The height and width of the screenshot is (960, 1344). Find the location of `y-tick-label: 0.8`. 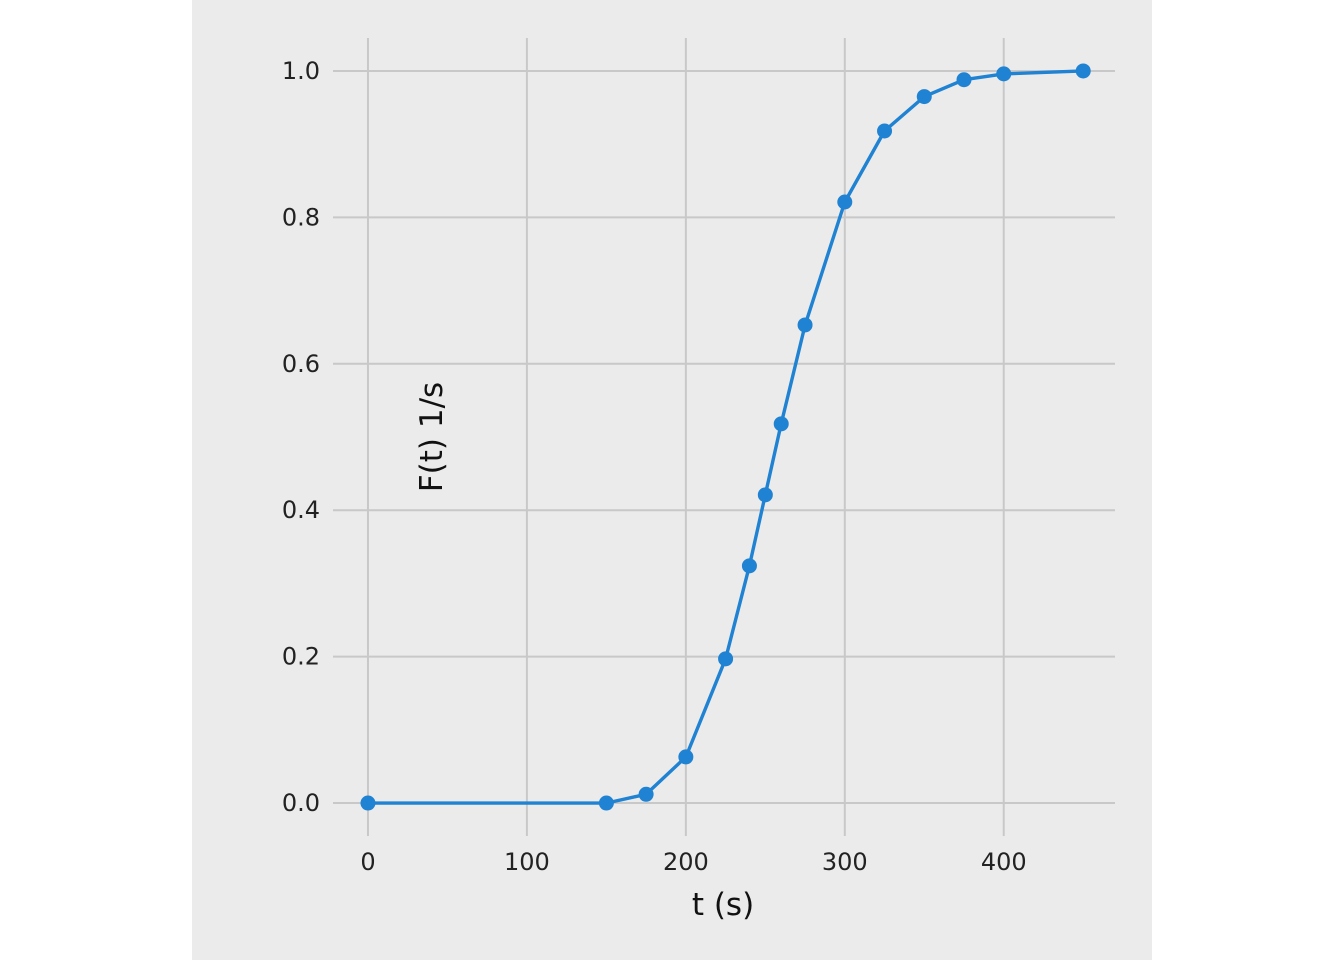

y-tick-label: 0.8 is located at coordinates (301, 217).